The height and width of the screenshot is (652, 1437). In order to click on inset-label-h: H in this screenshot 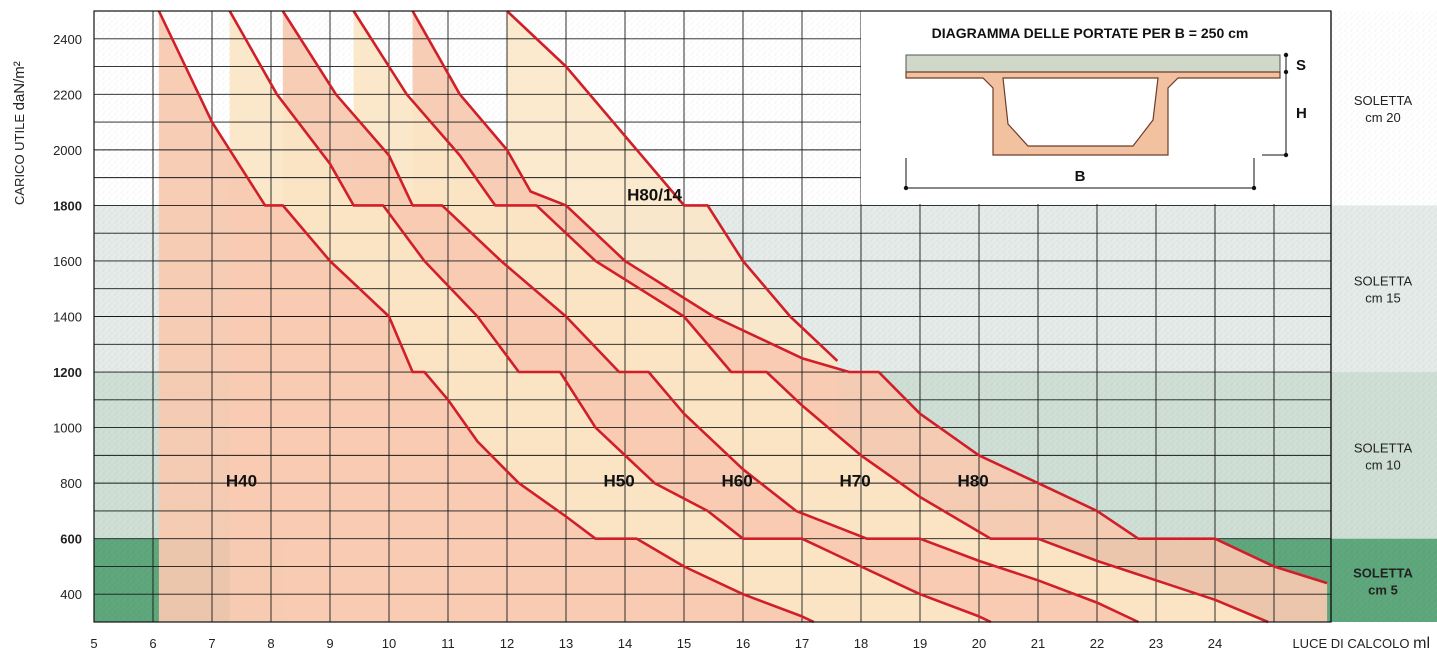, I will do `click(1301, 113)`.